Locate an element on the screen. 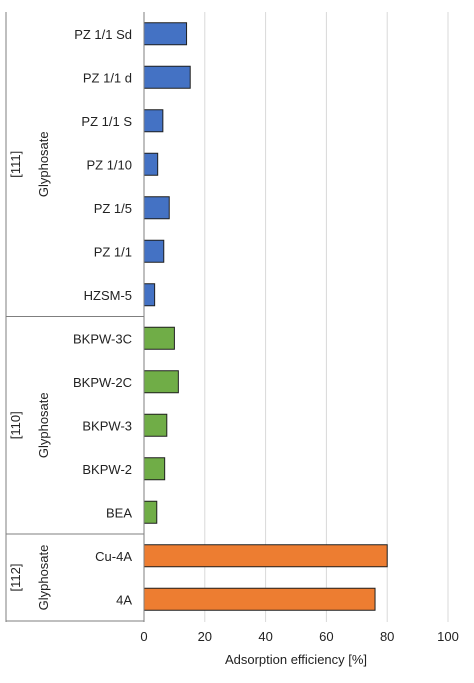 Image resolution: width=474 pixels, height=683 pixels. x-tick-label: 0 is located at coordinates (143, 636).